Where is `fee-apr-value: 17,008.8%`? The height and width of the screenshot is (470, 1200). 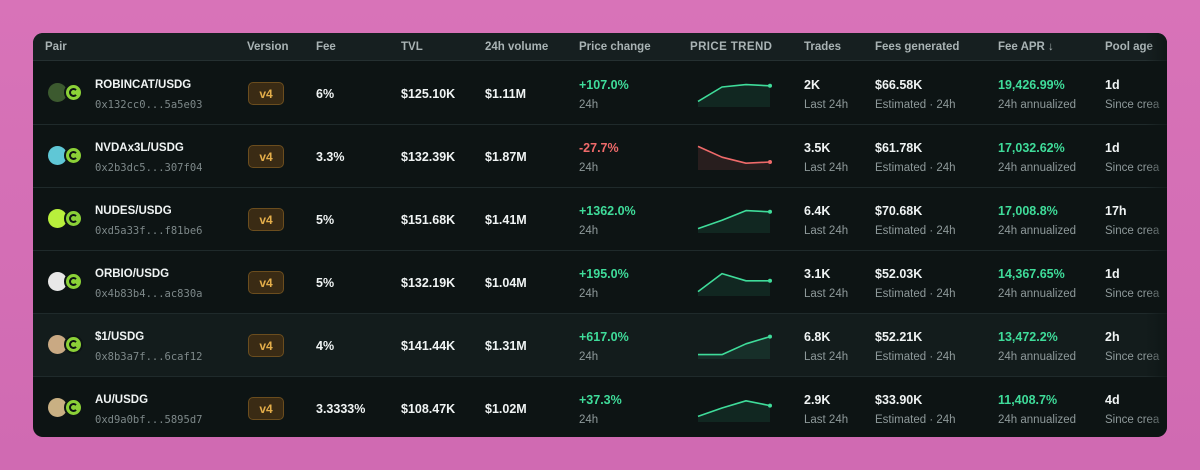 fee-apr-value: 17,008.8% is located at coordinates (1028, 211).